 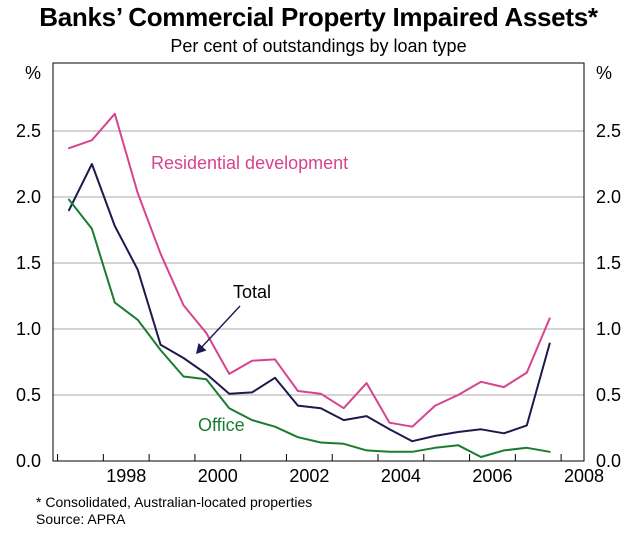 I want to click on x-tick-label-2006: 2006, so click(x=492, y=476).